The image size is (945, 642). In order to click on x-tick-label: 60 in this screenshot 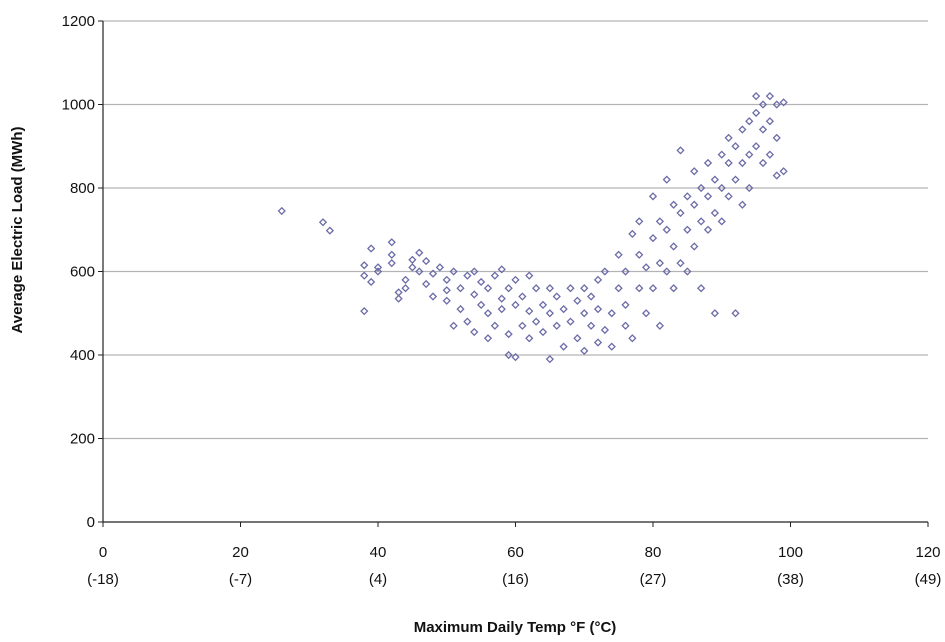, I will do `click(515, 552)`.